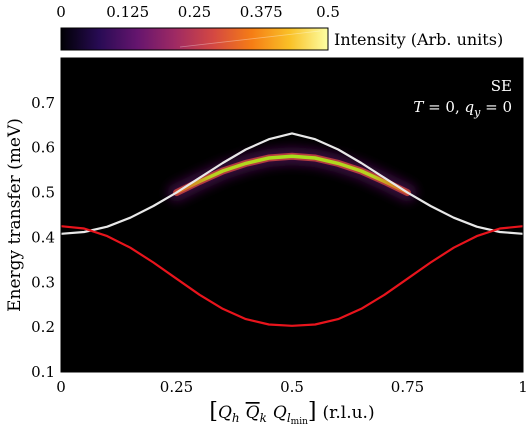  Describe the element at coordinates (43, 148) in the screenshot. I see `y-tick-label: 0.6` at that location.